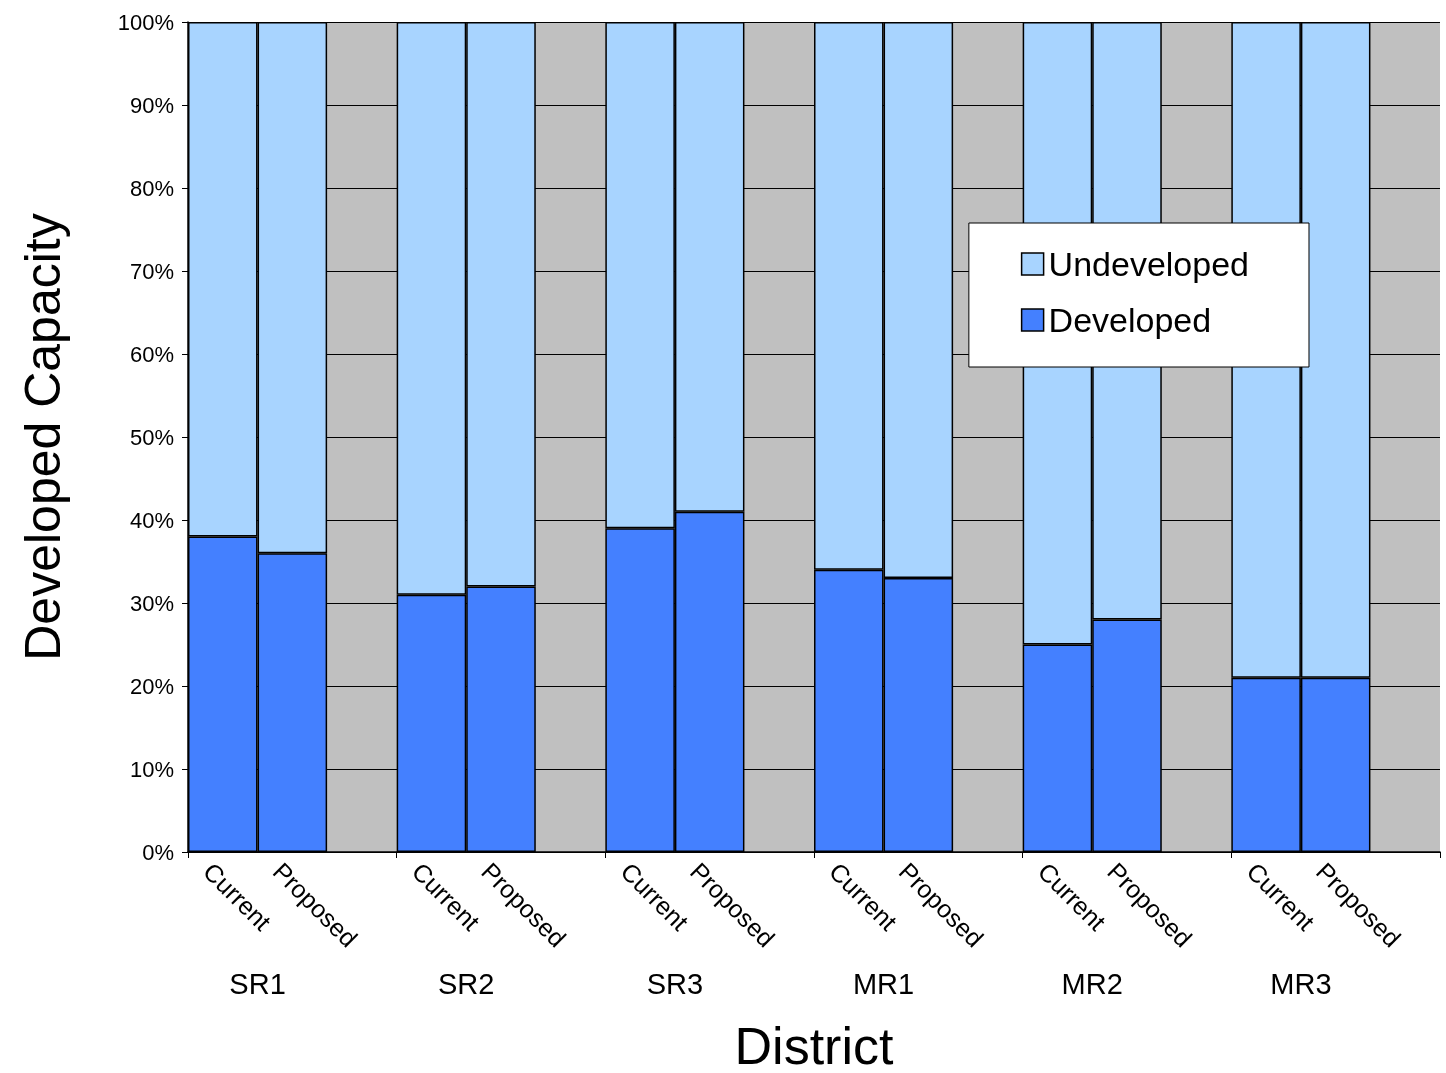 This screenshot has width=1446, height=1073. What do you see at coordinates (151, 686) in the screenshot?
I see `y-tick-label: 20%` at bounding box center [151, 686].